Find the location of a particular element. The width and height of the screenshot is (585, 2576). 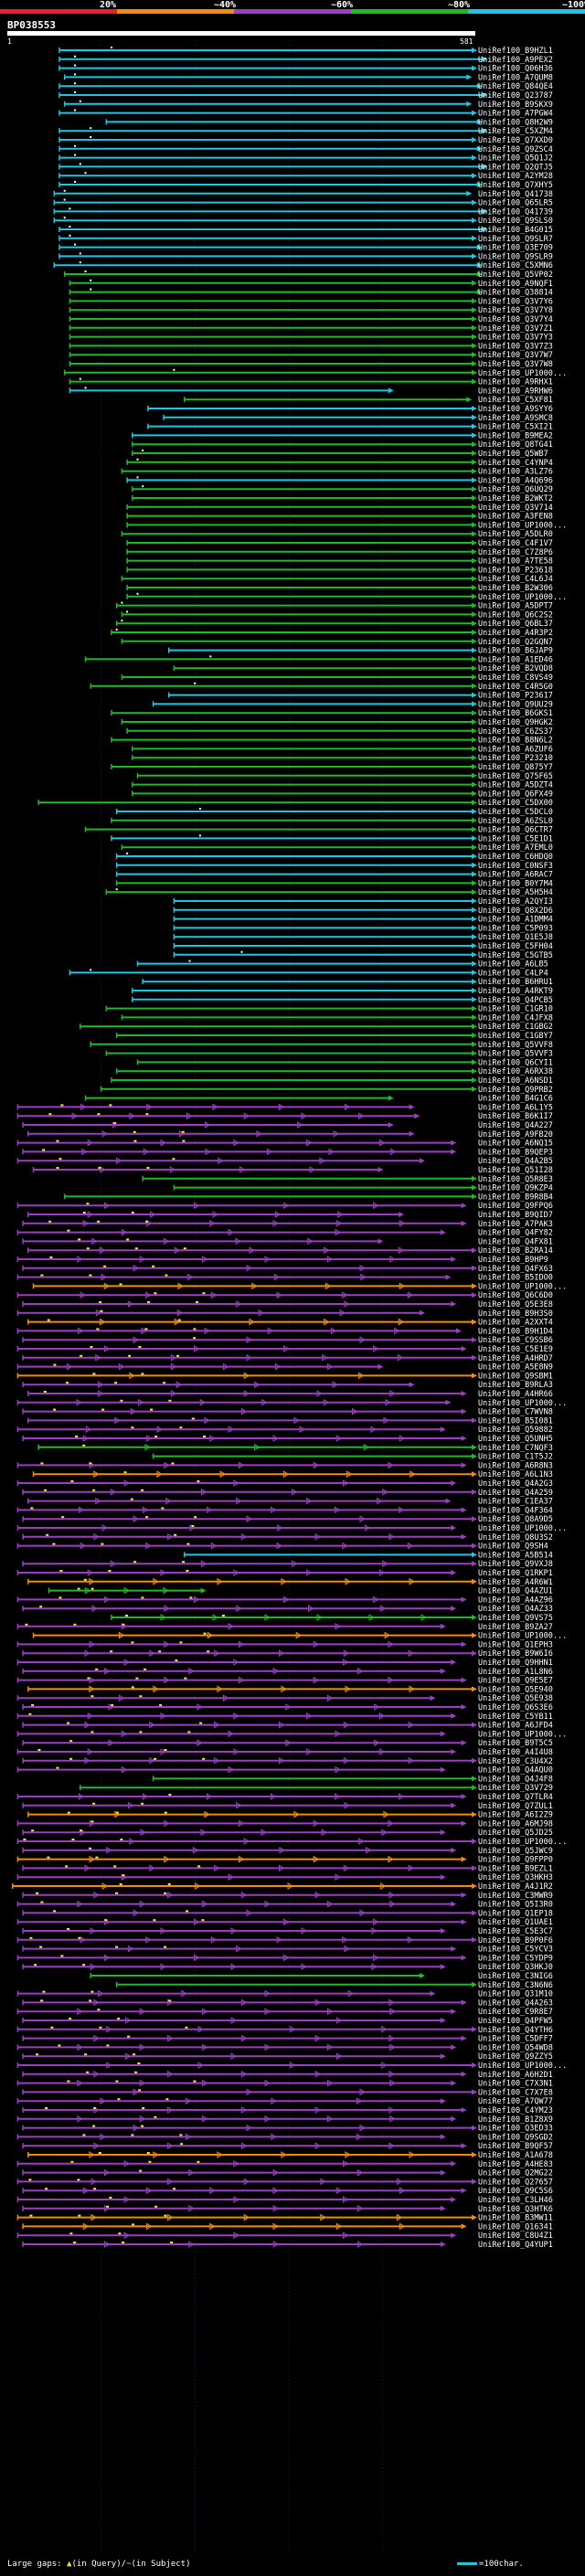

hit-label: UniRef100_Q41738 is located at coordinates (515, 194).